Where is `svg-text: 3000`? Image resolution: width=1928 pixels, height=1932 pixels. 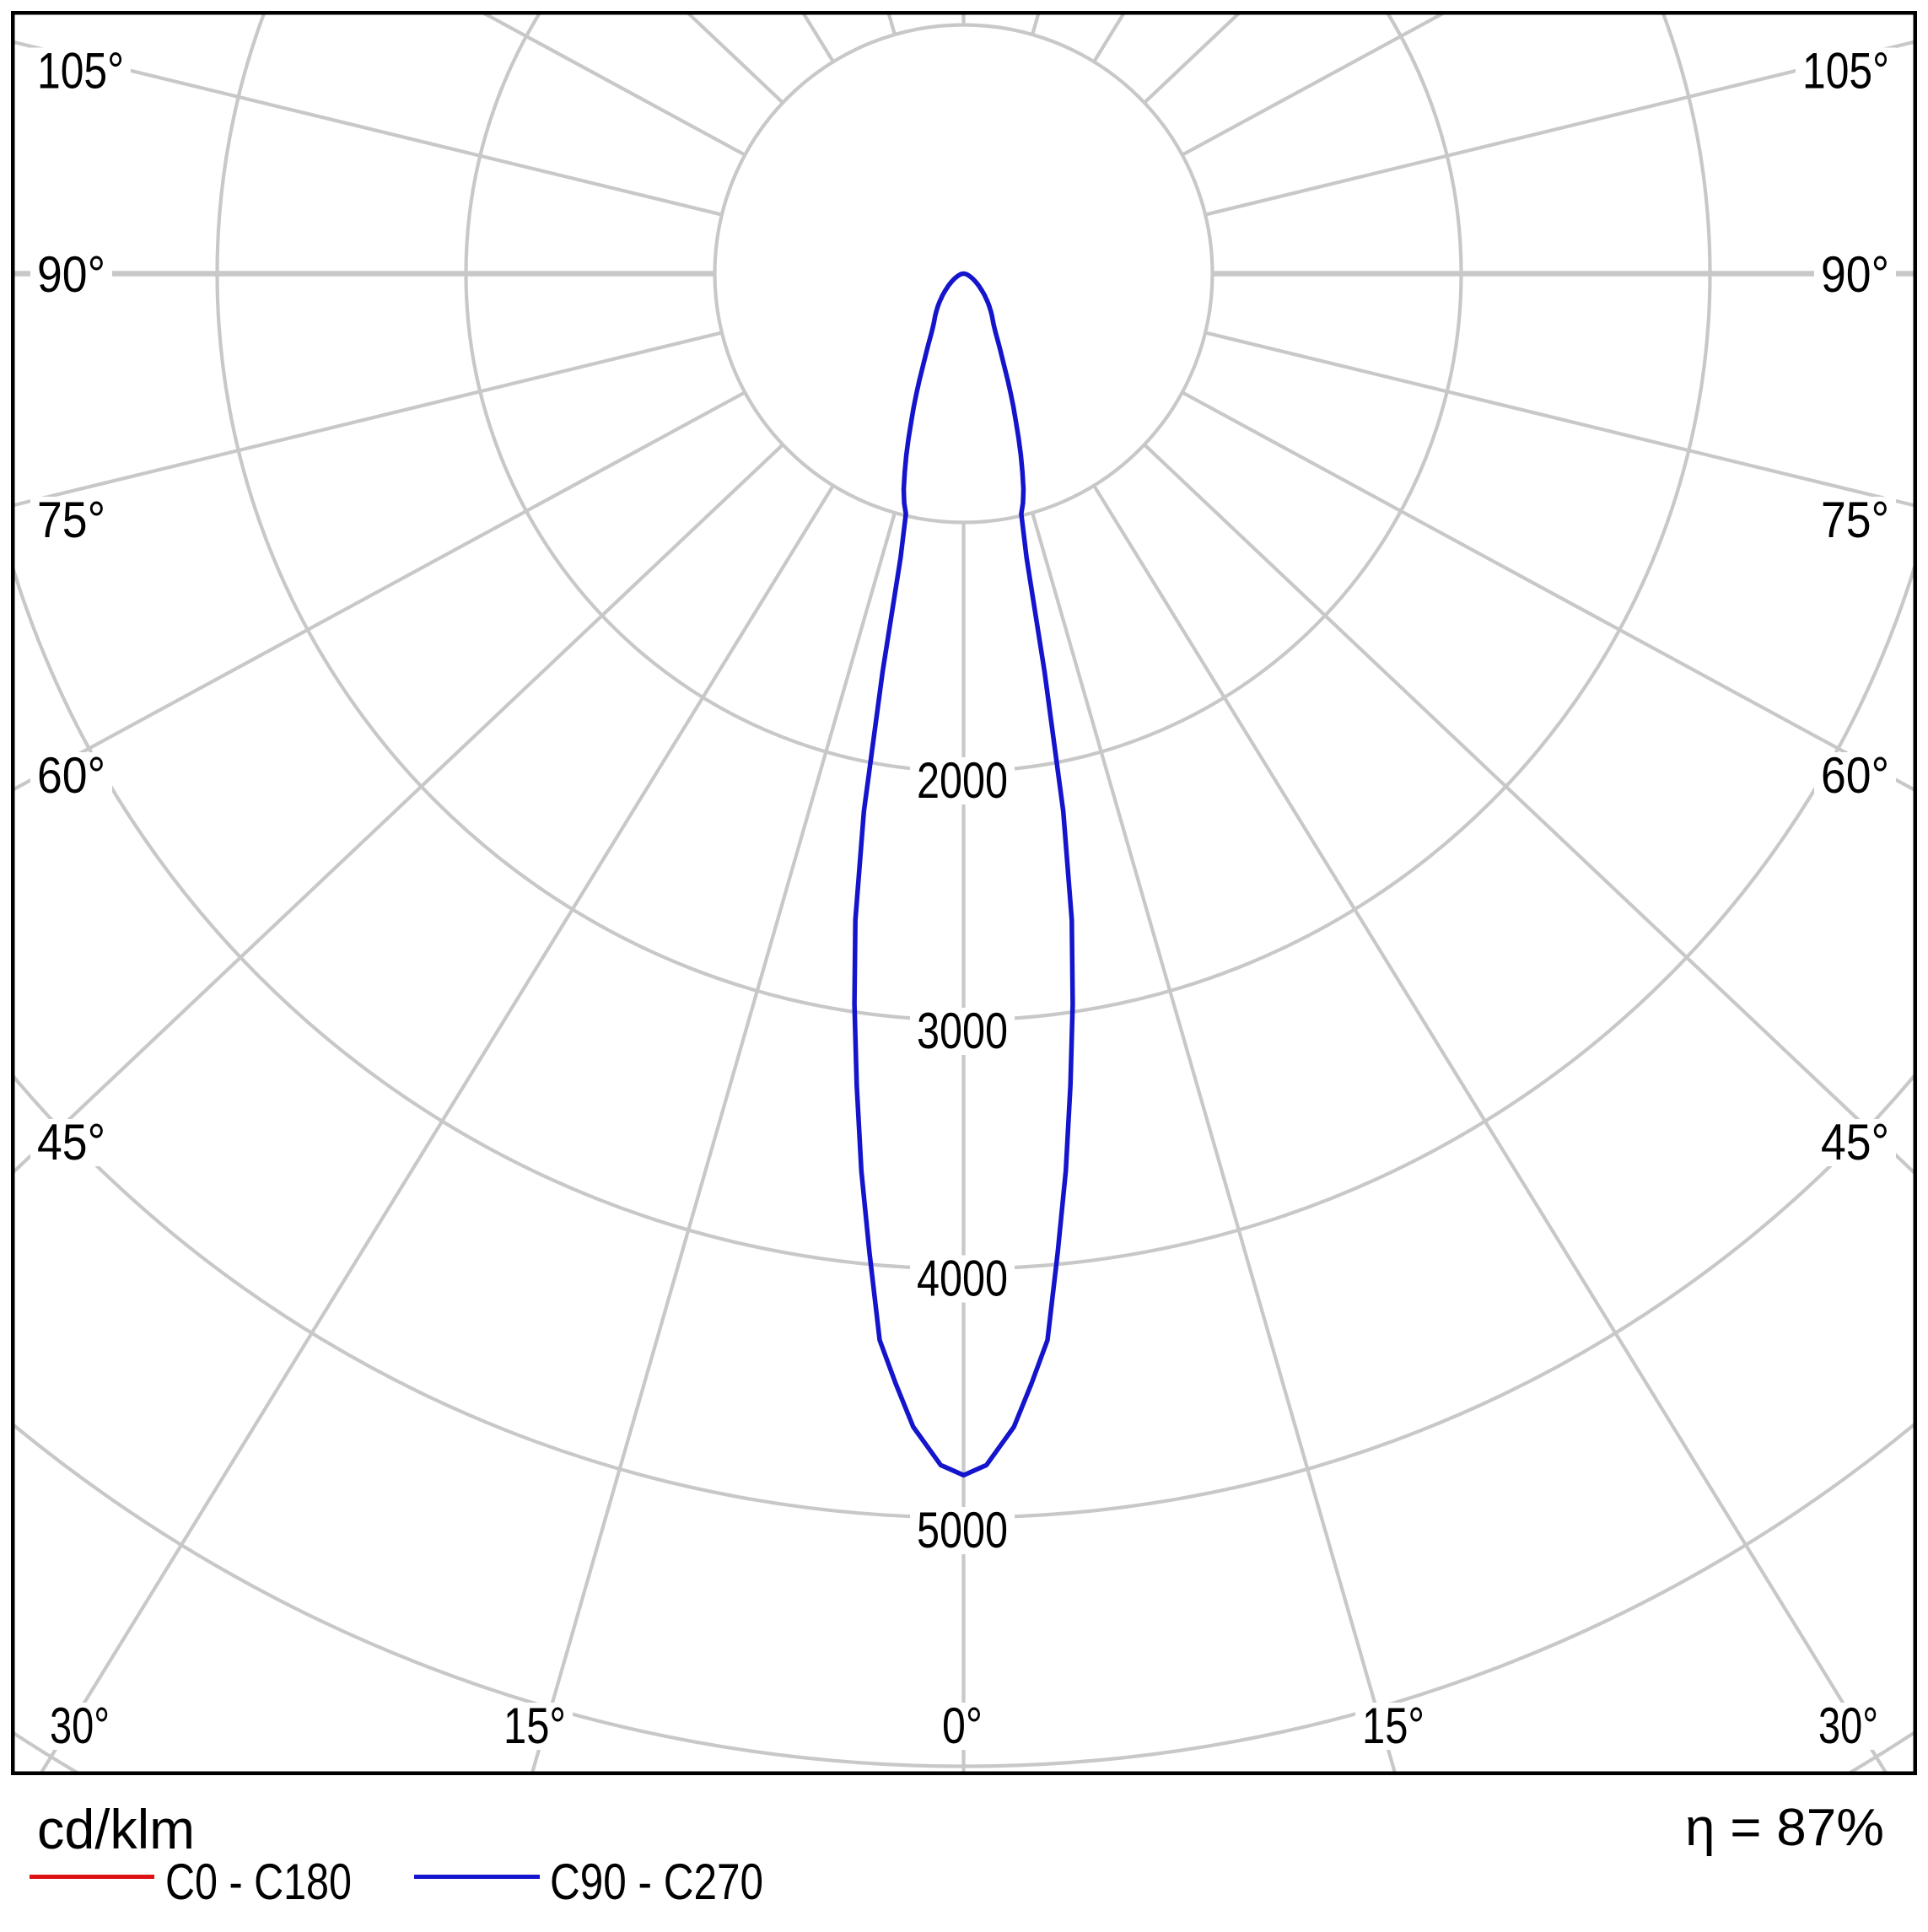
svg-text: 3000 is located at coordinates (962, 1031).